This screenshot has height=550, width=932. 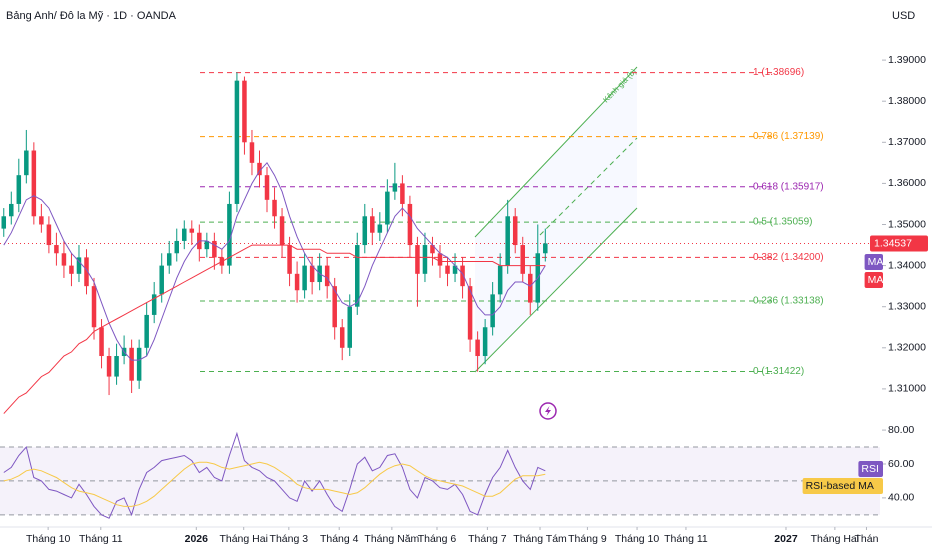 What do you see at coordinates (907, 60) in the screenshot?
I see `y-tick-label: 1.39000` at bounding box center [907, 60].